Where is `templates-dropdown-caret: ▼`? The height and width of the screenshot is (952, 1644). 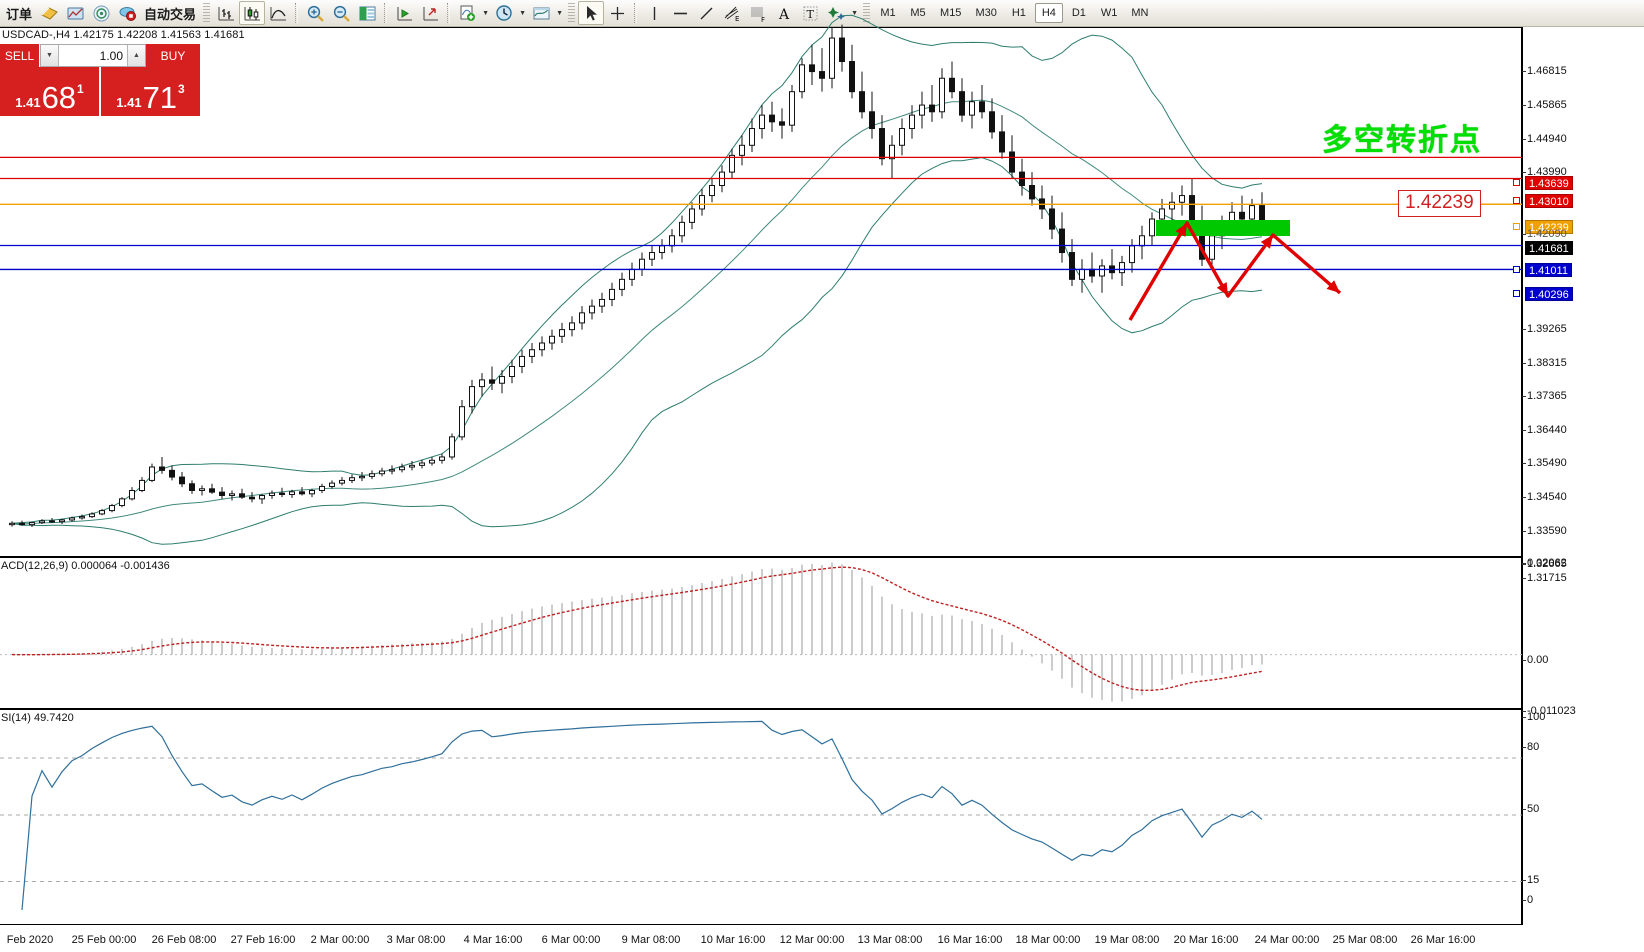 templates-dropdown-caret: ▼ is located at coordinates (559, 13).